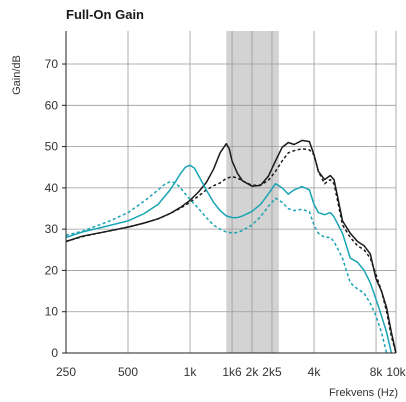 Image resolution: width=406 pixels, height=402 pixels. Describe the element at coordinates (396, 372) in the screenshot. I see `x-tick-label-10k: 10k` at that location.